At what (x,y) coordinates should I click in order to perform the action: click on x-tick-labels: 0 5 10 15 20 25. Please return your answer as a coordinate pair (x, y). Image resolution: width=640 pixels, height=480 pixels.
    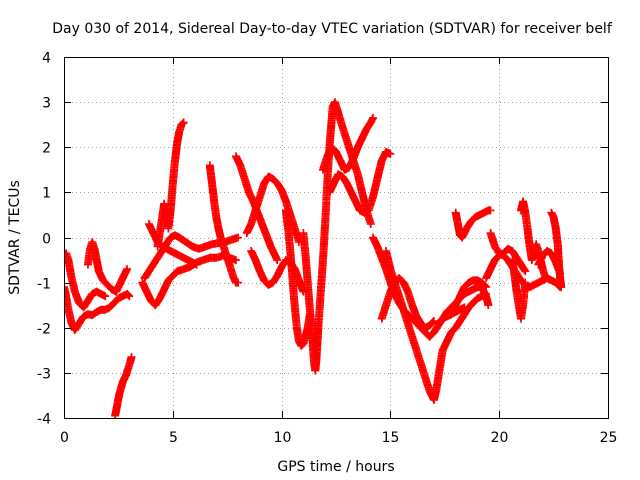
    Looking at the image, I should click on (338, 438).